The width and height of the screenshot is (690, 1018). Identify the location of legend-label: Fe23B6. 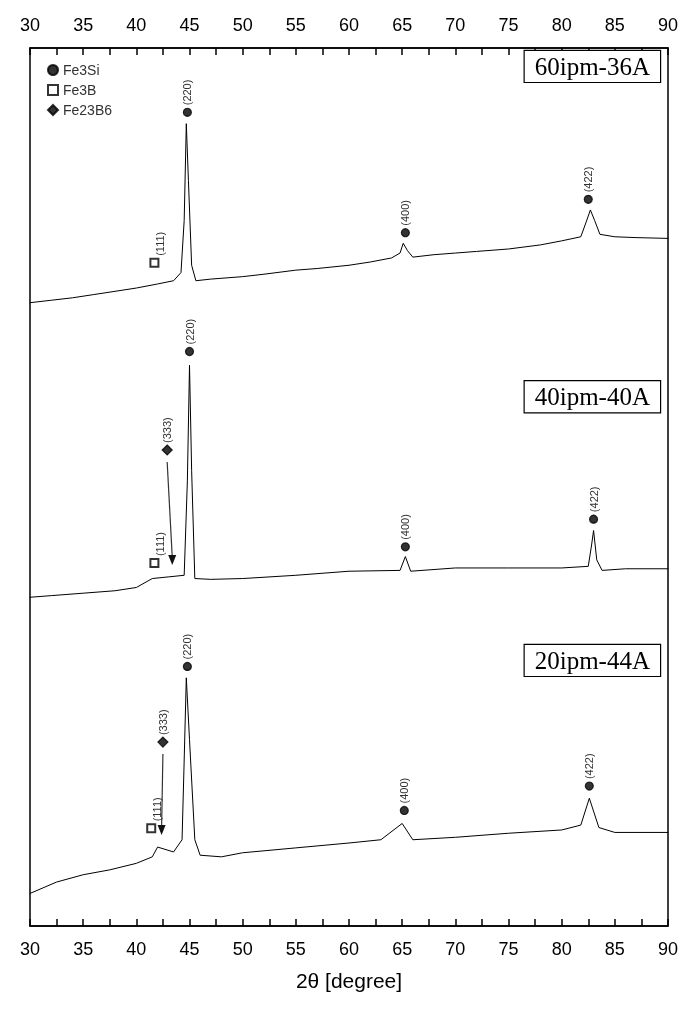
(88, 110).